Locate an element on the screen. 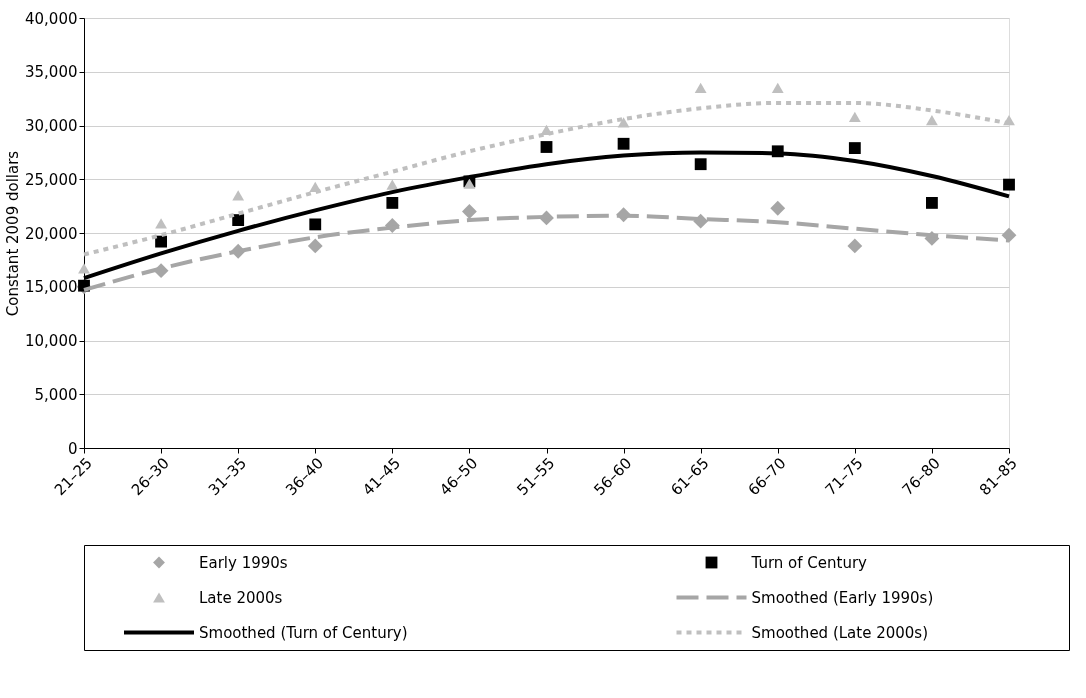 The width and height of the screenshot is (1086, 698). y-tick-label: 0 is located at coordinates (72, 448).